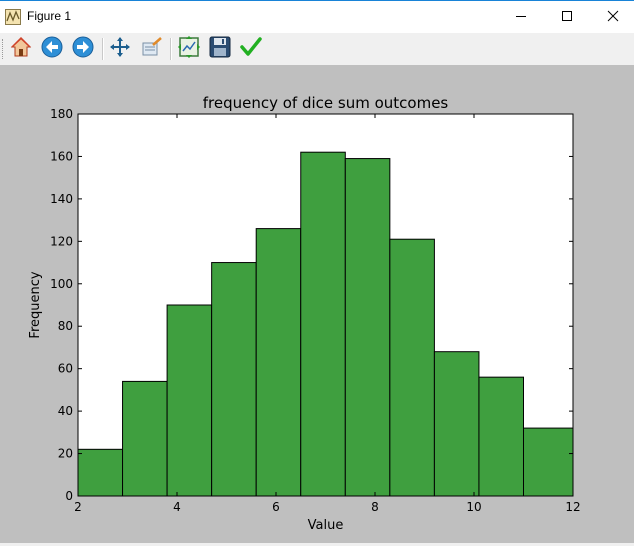  I want to click on home-icon, so click(21, 49).